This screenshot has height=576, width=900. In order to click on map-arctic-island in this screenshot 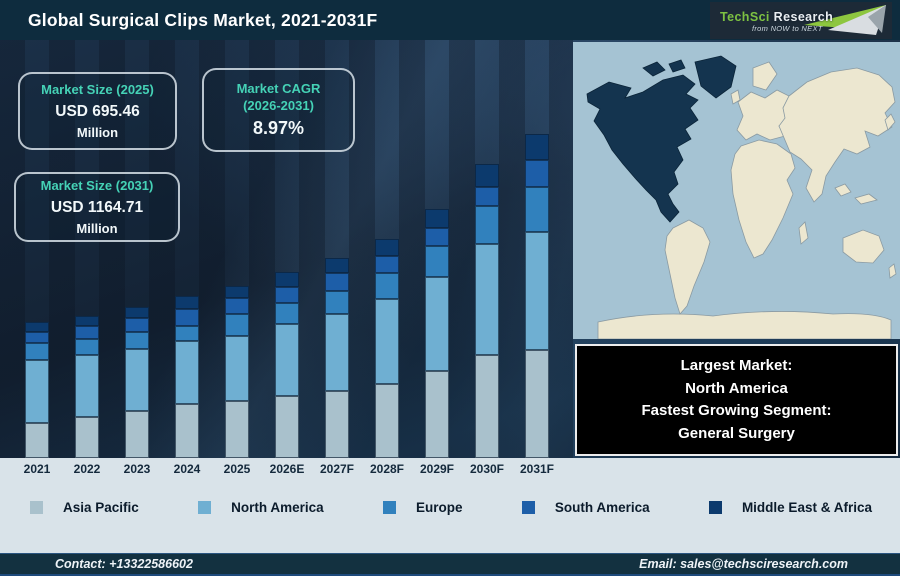, I will do `click(654, 69)`.